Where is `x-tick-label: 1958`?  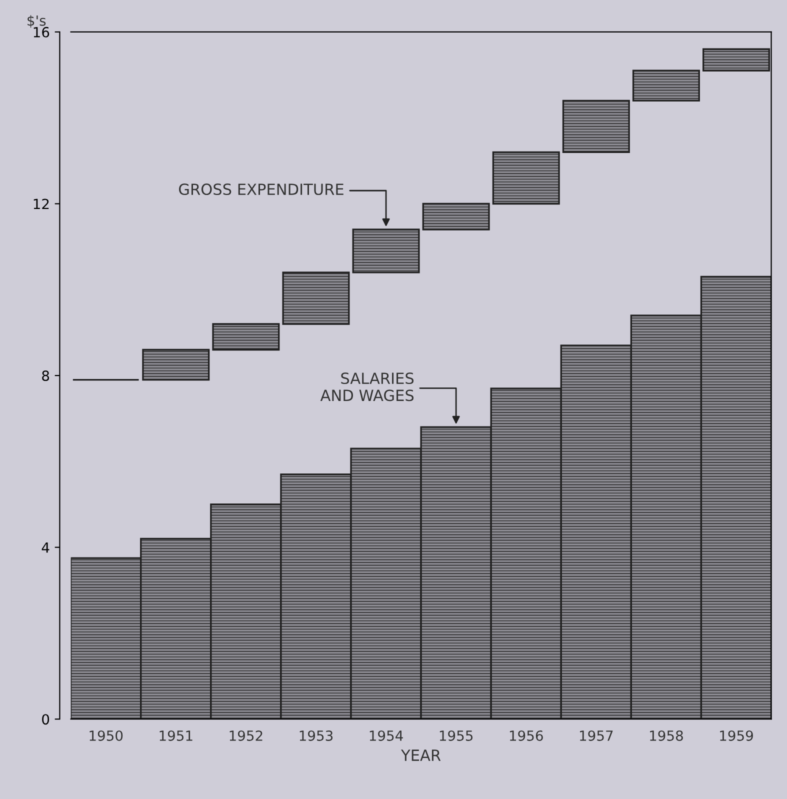 x-tick-label: 1958 is located at coordinates (666, 735).